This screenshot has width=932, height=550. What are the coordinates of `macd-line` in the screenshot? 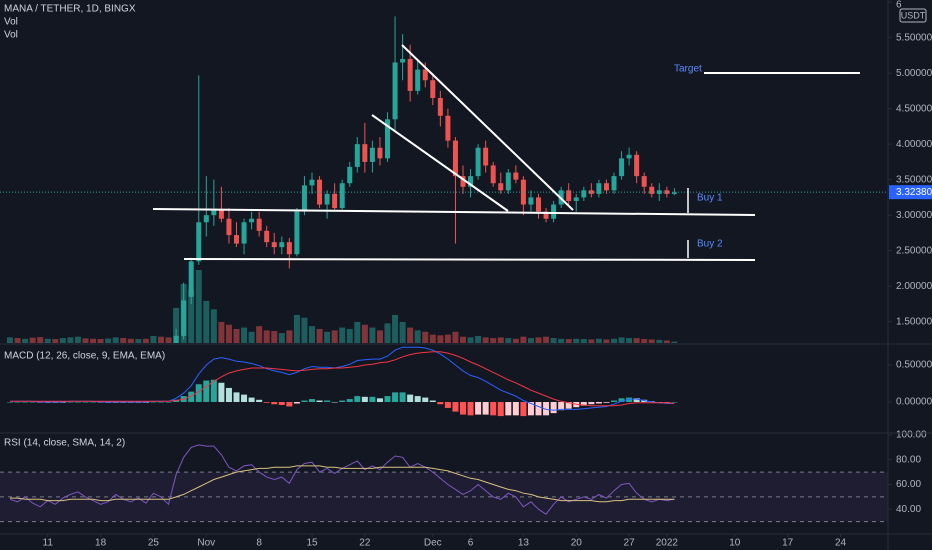 It's located at (342, 378).